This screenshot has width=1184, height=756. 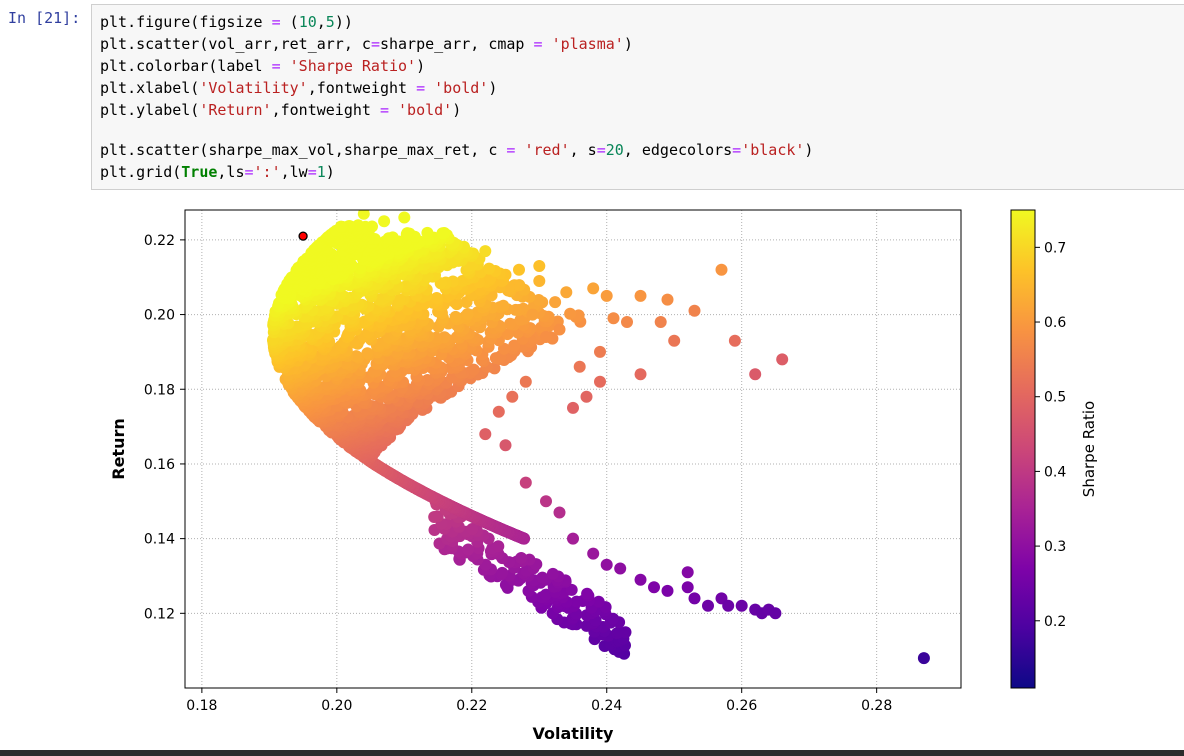 I want to click on y-tick-label: 0.22, so click(x=159, y=241).